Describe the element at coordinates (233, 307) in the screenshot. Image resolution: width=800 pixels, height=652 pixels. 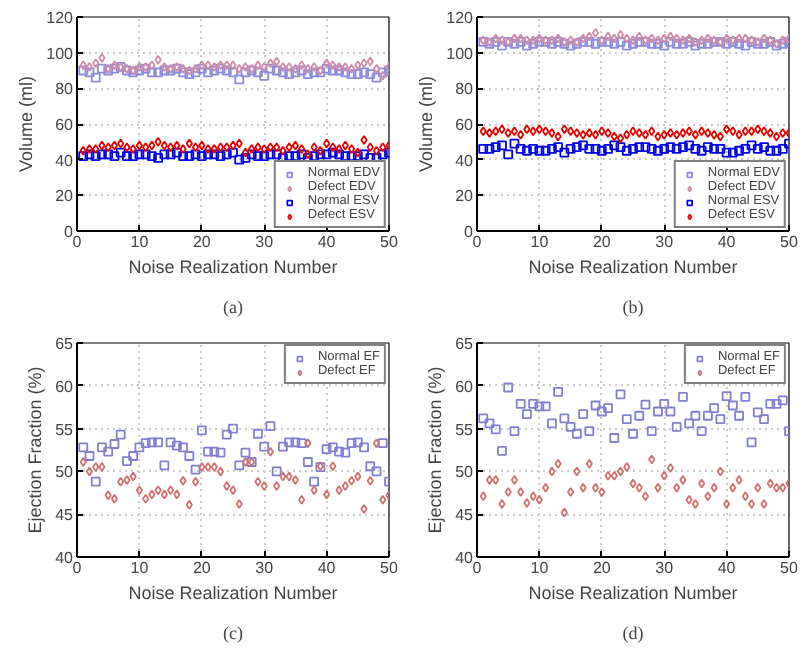
I see `text: (a)` at that location.